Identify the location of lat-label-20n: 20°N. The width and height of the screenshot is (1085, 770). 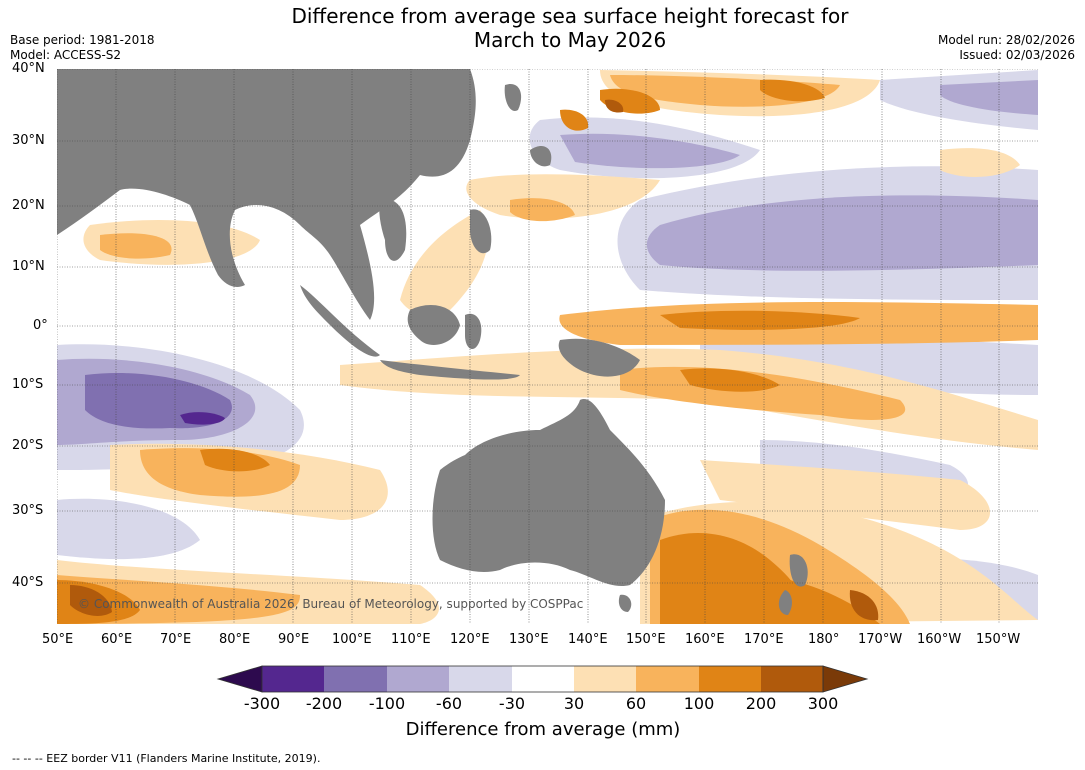
(28, 205).